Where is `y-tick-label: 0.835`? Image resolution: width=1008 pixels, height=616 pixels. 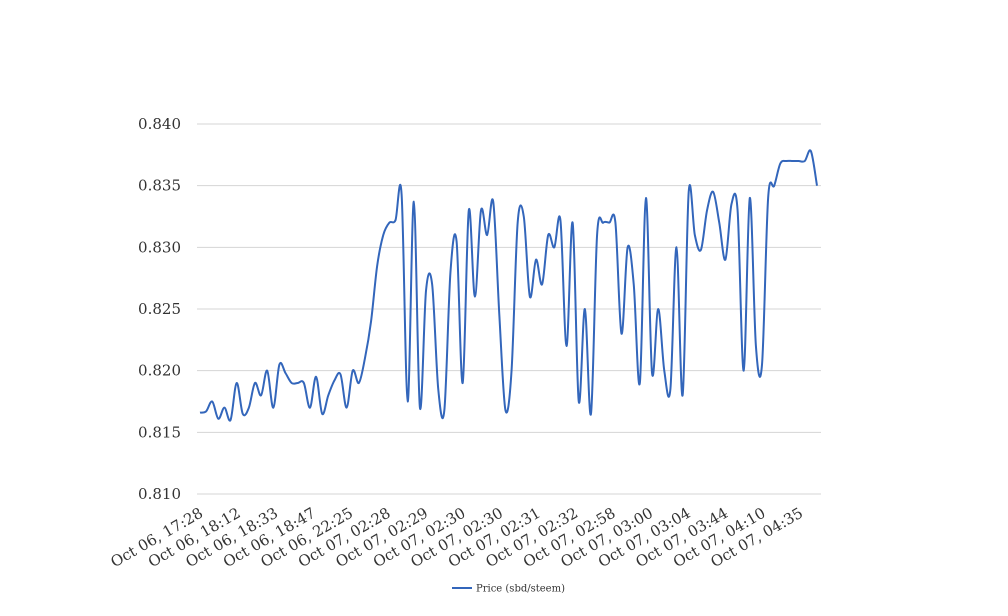 y-tick-label: 0.835 is located at coordinates (159, 186).